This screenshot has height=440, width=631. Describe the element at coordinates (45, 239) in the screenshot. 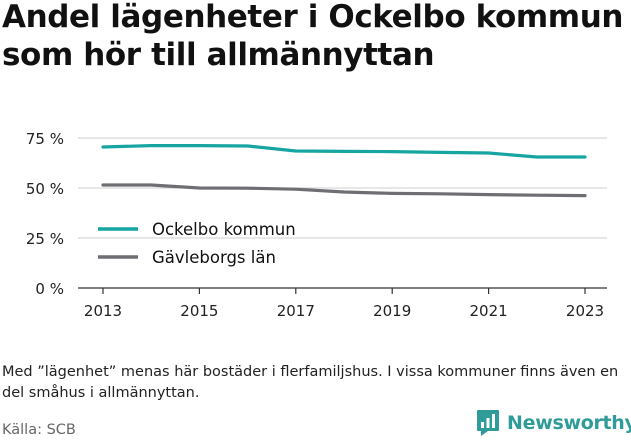

I see `y-tick-label: 25 %` at that location.